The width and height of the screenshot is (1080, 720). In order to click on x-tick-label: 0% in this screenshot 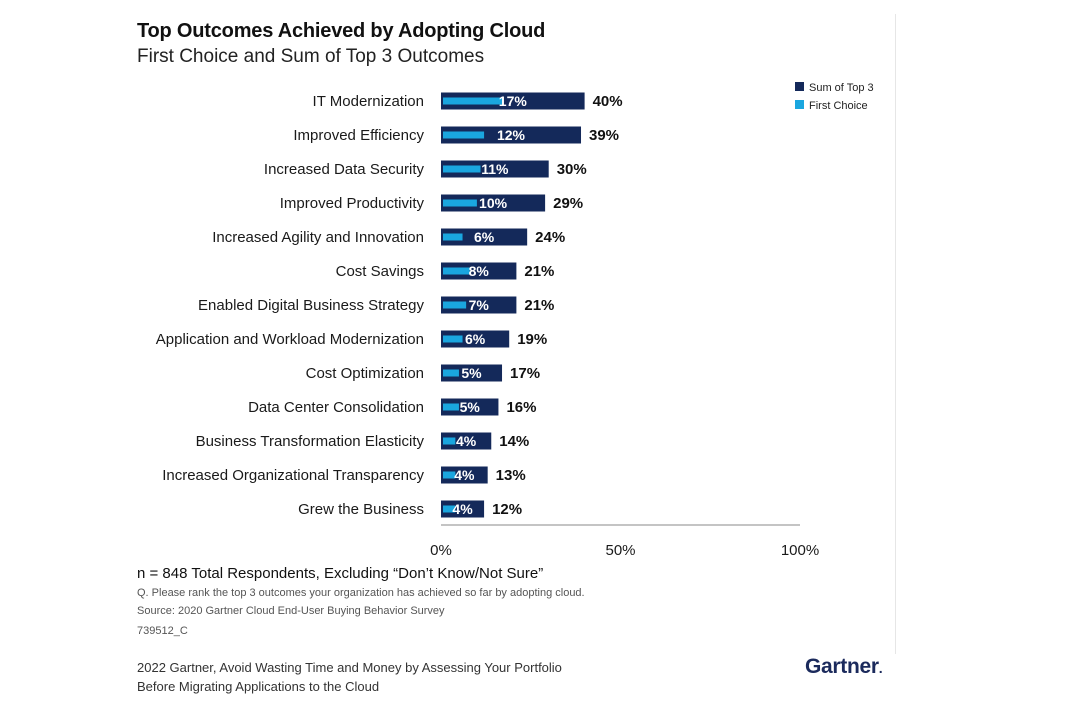, I will do `click(441, 550)`.